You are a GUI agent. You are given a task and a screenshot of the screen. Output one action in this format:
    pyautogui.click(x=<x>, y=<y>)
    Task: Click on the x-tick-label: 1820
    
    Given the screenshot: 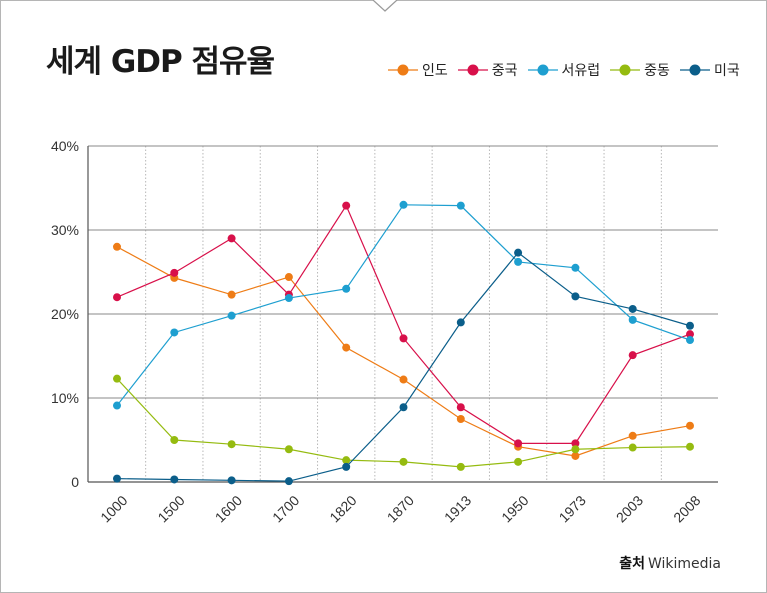 What is the action you would take?
    pyautogui.click(x=342, y=508)
    